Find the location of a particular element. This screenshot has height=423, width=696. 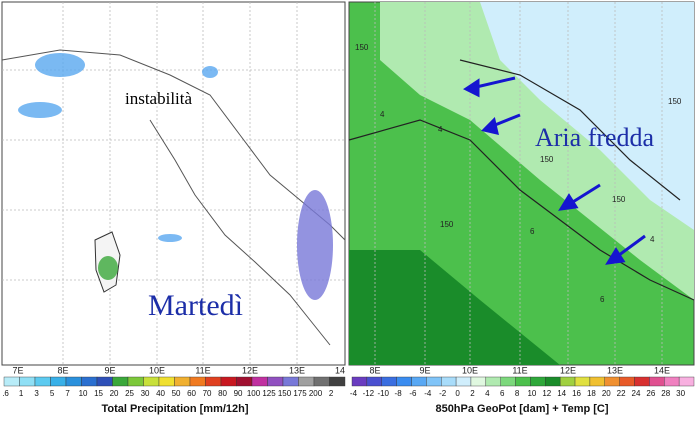

colorbar-label: 5 is located at coordinates (52, 393).